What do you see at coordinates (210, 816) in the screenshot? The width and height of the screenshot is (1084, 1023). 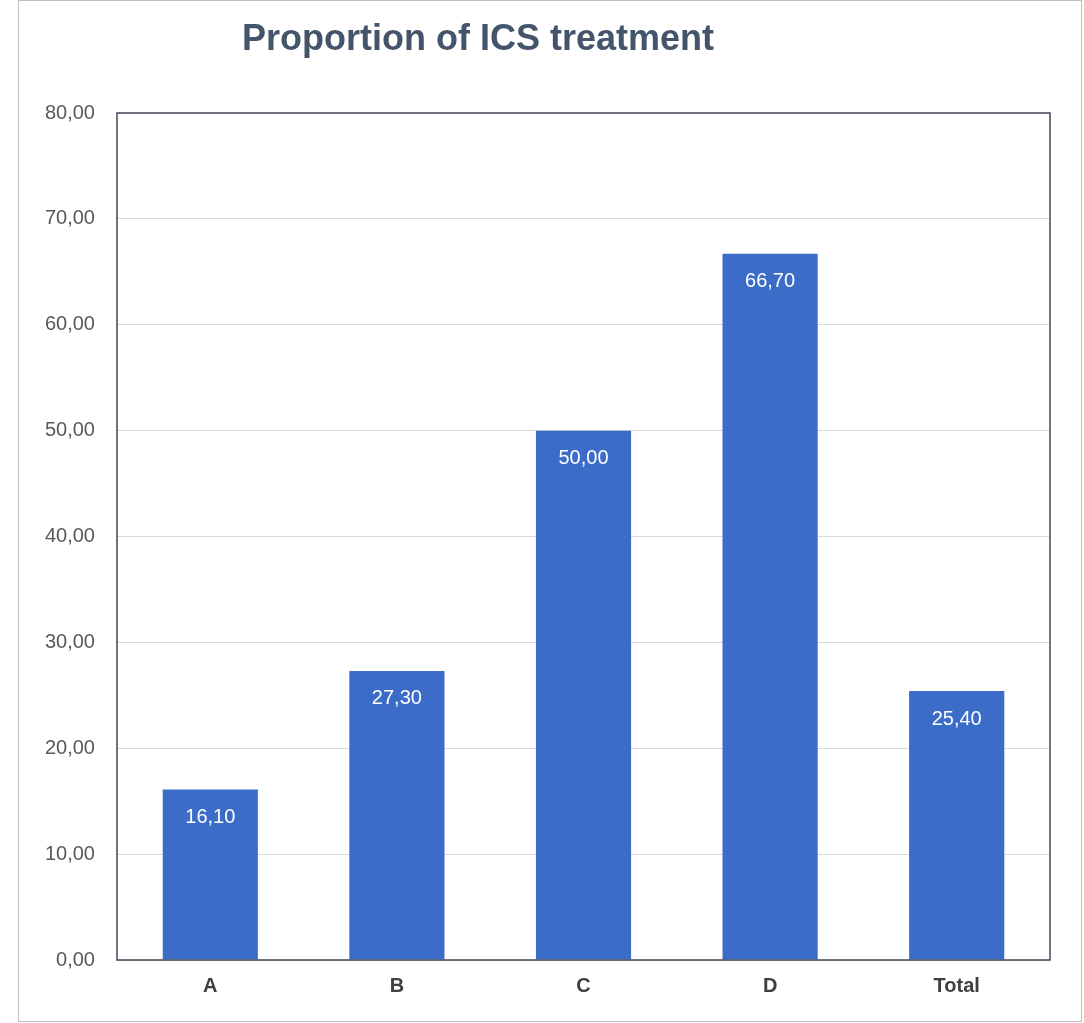 I see `data-label: 16,10` at bounding box center [210, 816].